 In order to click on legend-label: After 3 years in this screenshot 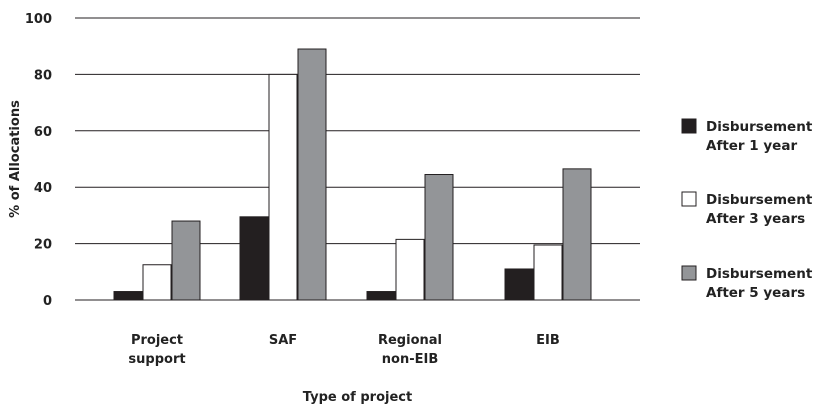, I will do `click(755, 219)`.